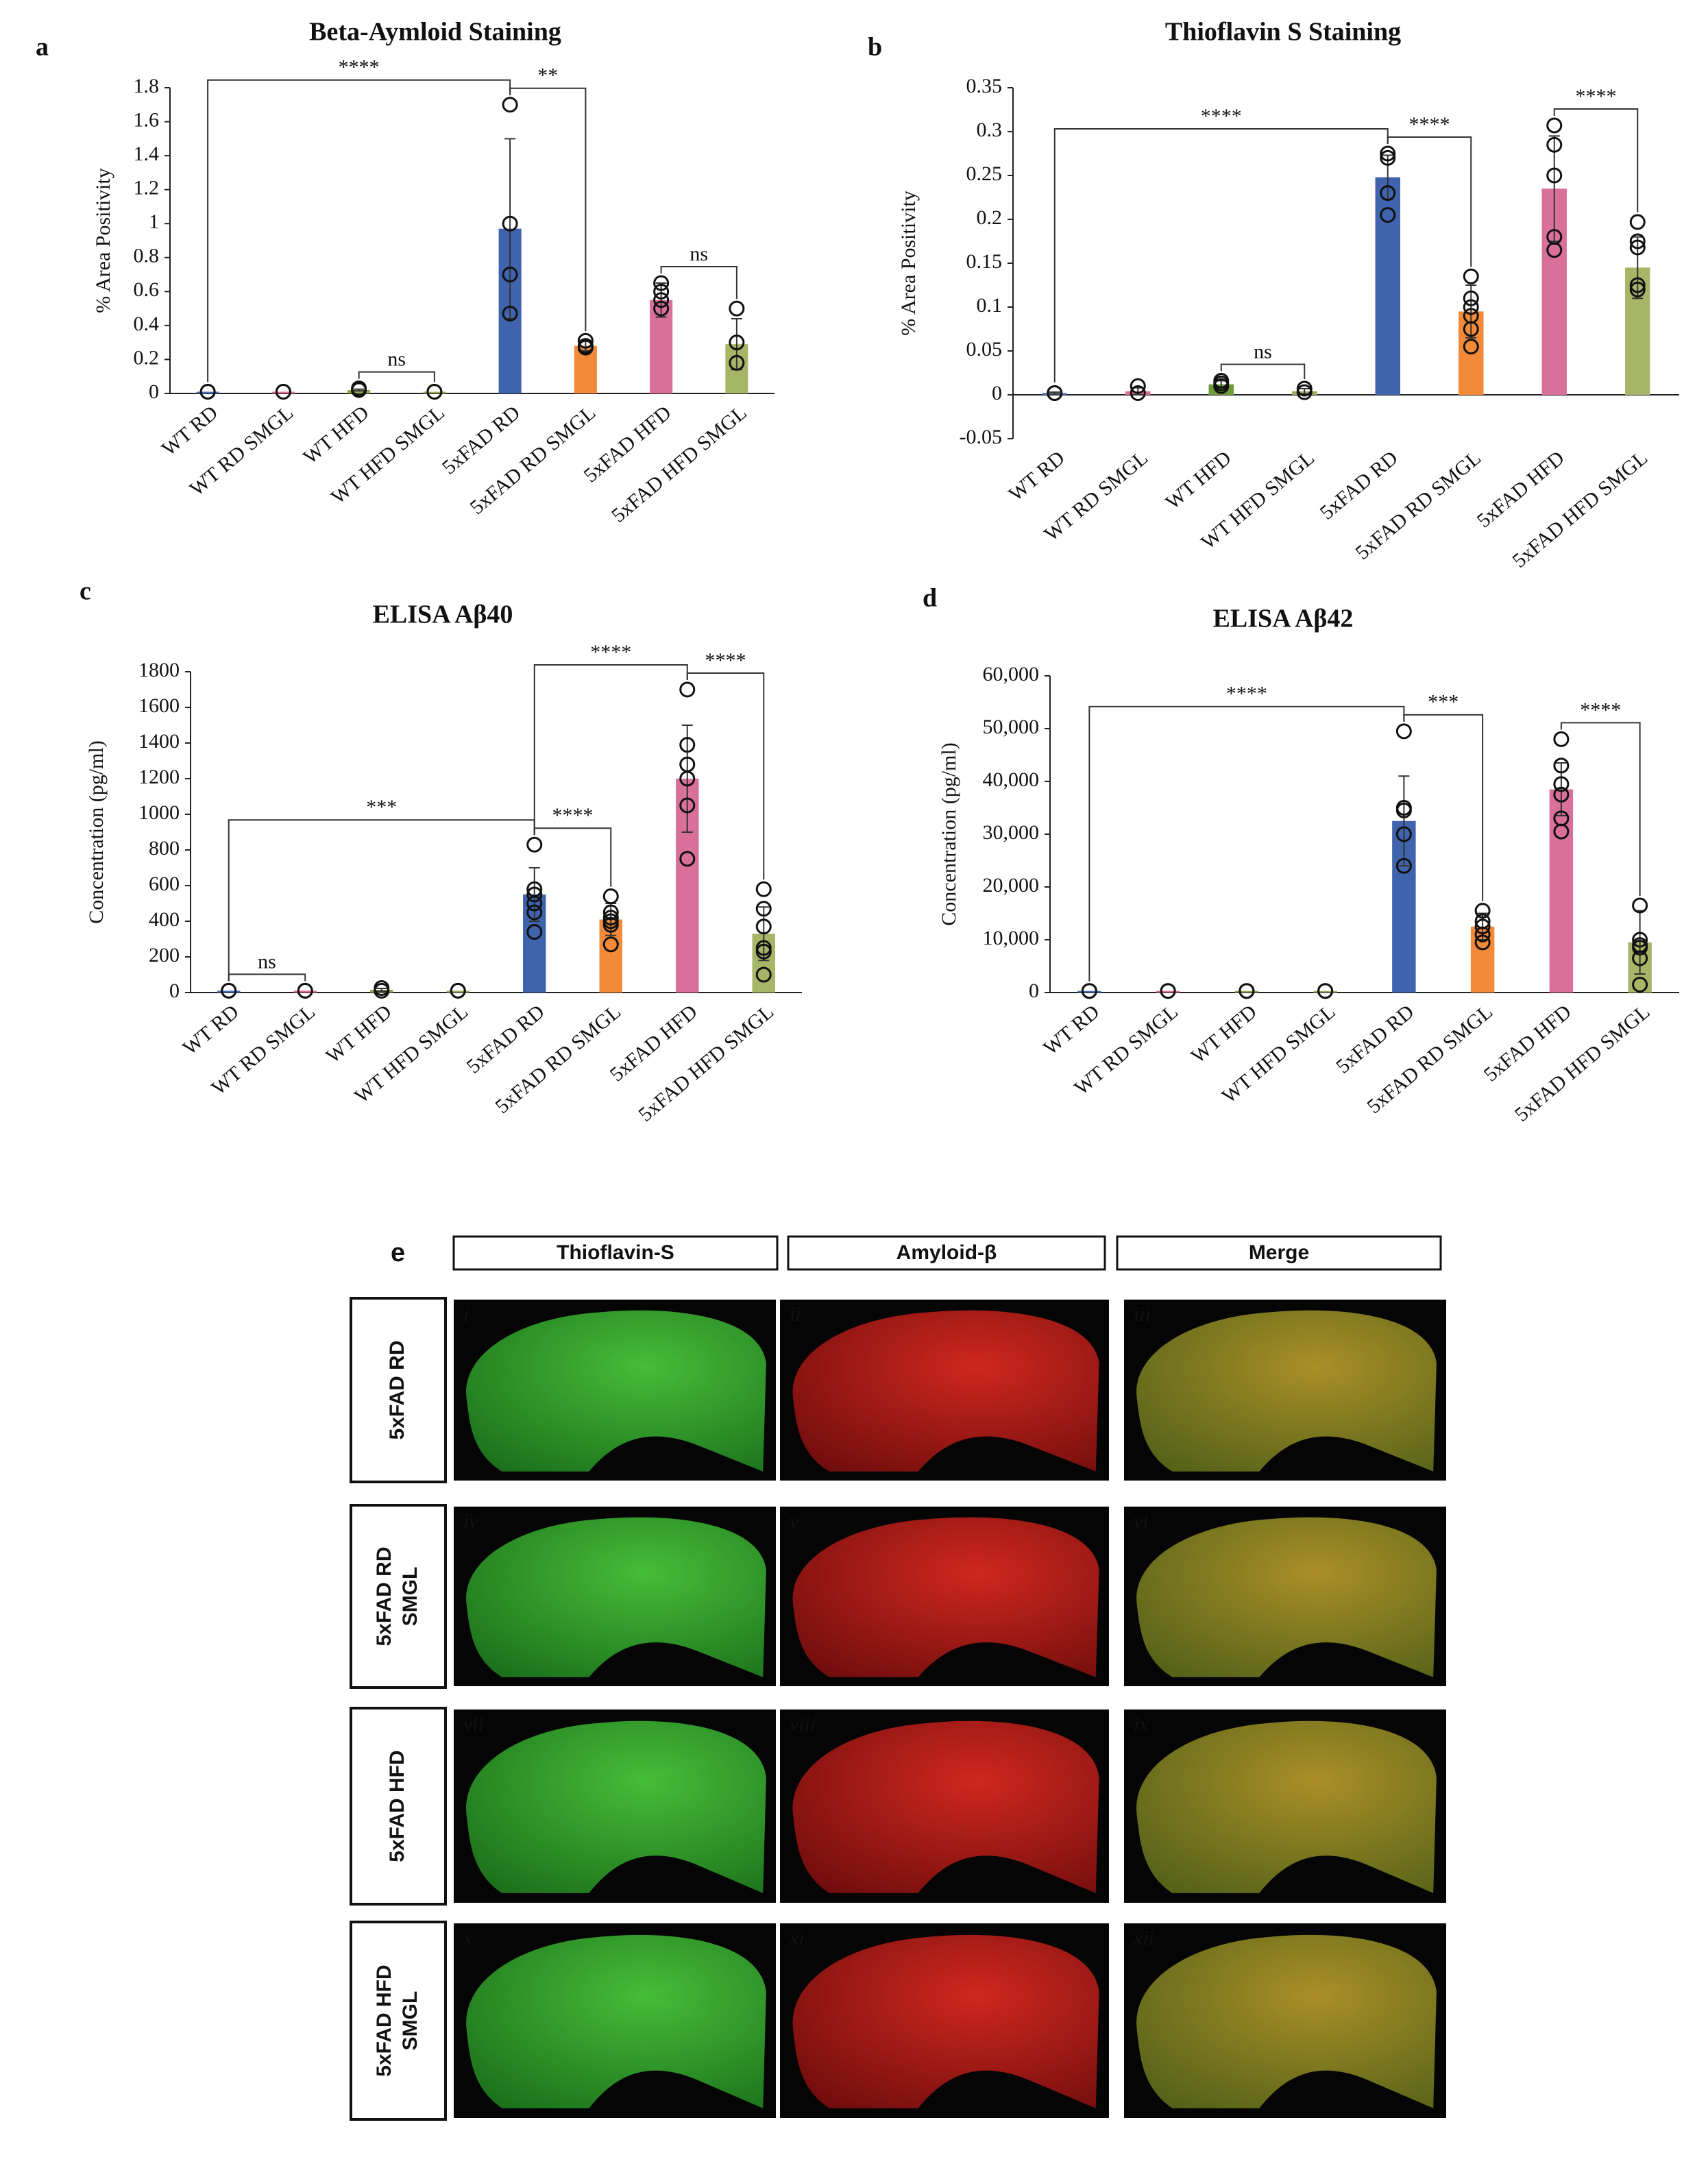 The image size is (1708, 2166). What do you see at coordinates (984, 173) in the screenshot?
I see `y-tick-label: 0.25` at bounding box center [984, 173].